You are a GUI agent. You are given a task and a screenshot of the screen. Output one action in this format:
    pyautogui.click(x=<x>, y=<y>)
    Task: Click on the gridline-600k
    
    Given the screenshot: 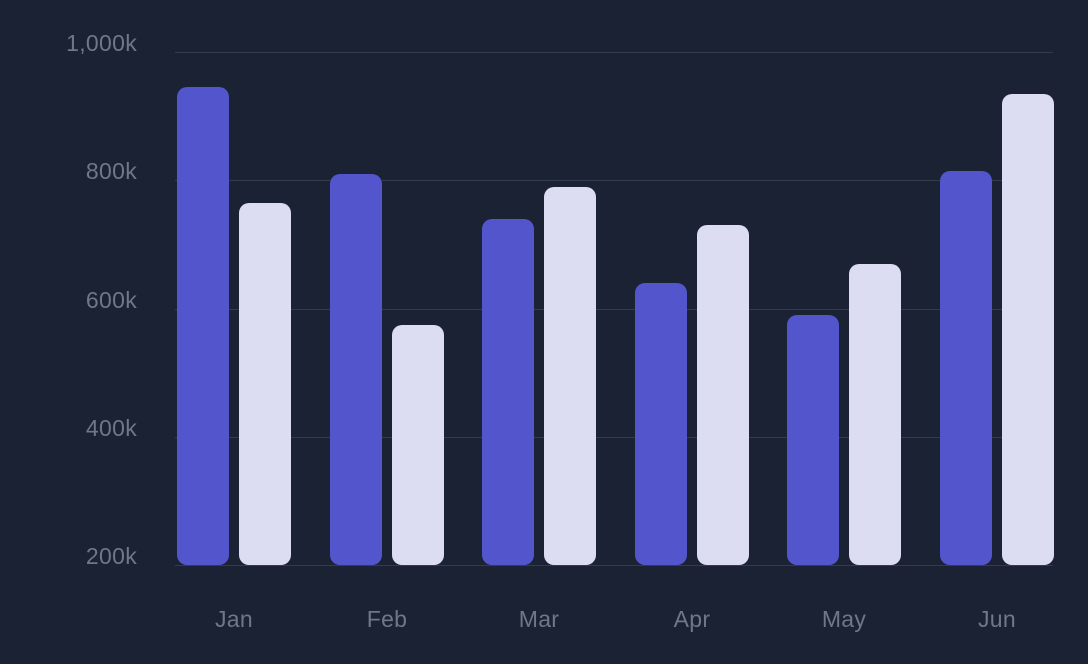 What is the action you would take?
    pyautogui.click(x=614, y=309)
    